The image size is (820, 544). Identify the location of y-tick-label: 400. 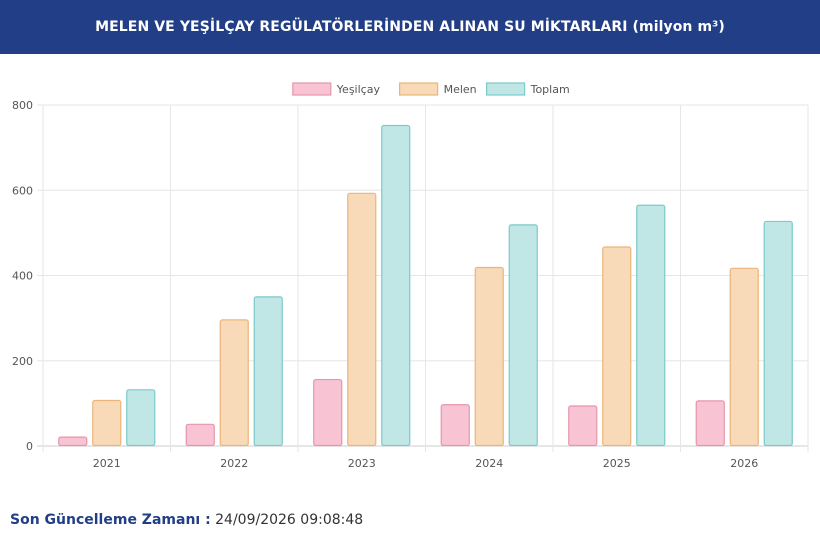
(22, 276).